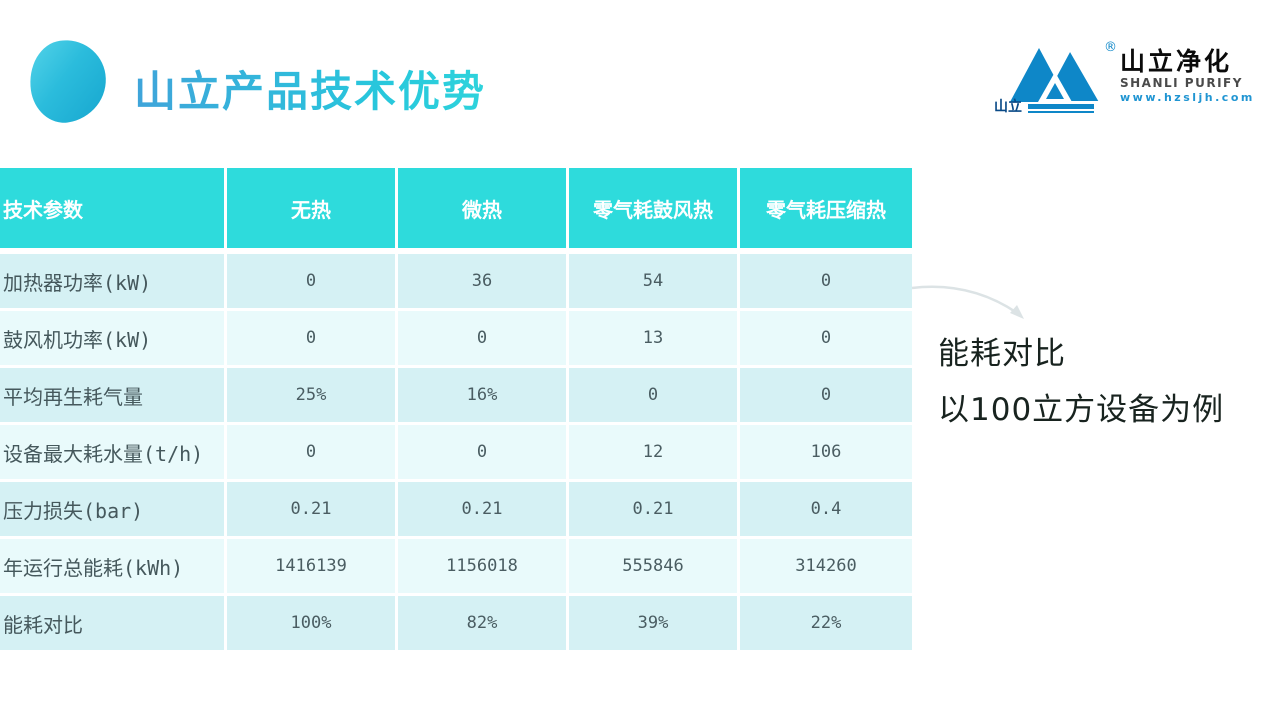 Image resolution: width=1280 pixels, height=720 pixels. What do you see at coordinates (113, 624) in the screenshot?
I see `row-label: 能耗对比` at bounding box center [113, 624].